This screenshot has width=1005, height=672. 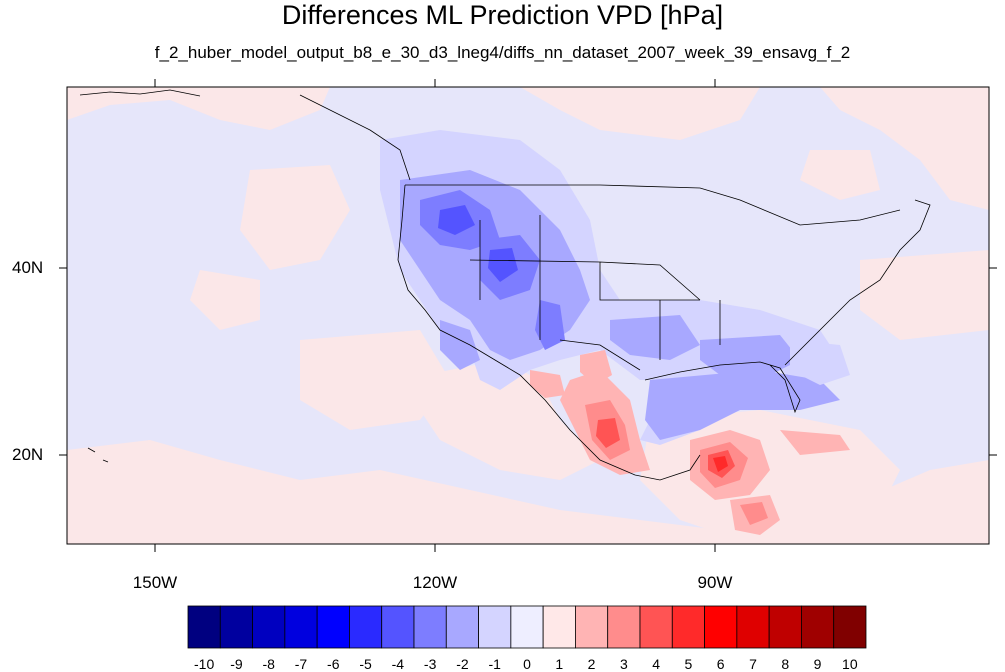 I want to click on colorbar-label: 10, so click(x=850, y=664).